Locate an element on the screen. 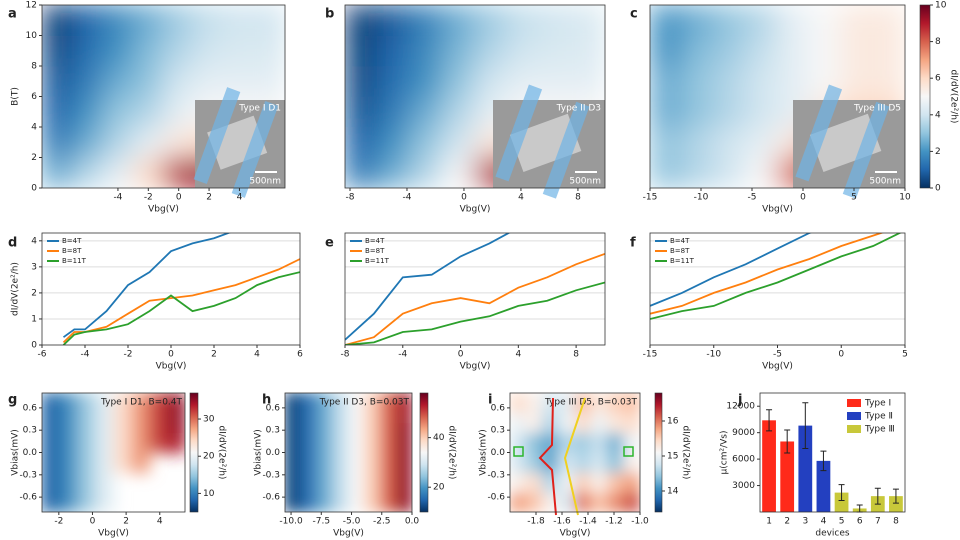  y-tick-label: 12000 is located at coordinates (740, 407).